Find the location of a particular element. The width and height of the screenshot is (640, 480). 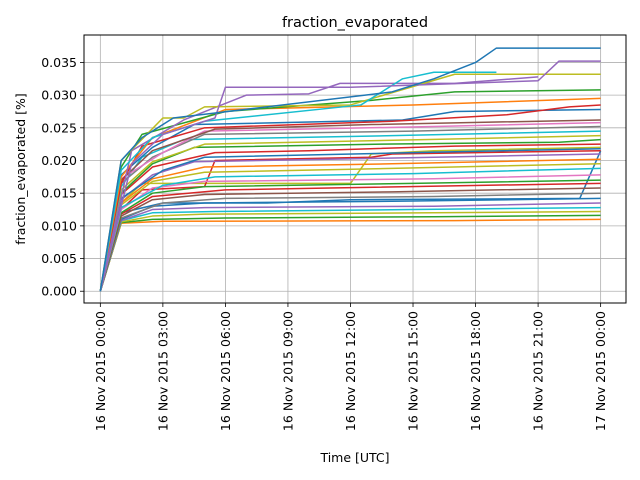

x-tick-label: 16 Nov 2015 00:00 is located at coordinates (100, 371).